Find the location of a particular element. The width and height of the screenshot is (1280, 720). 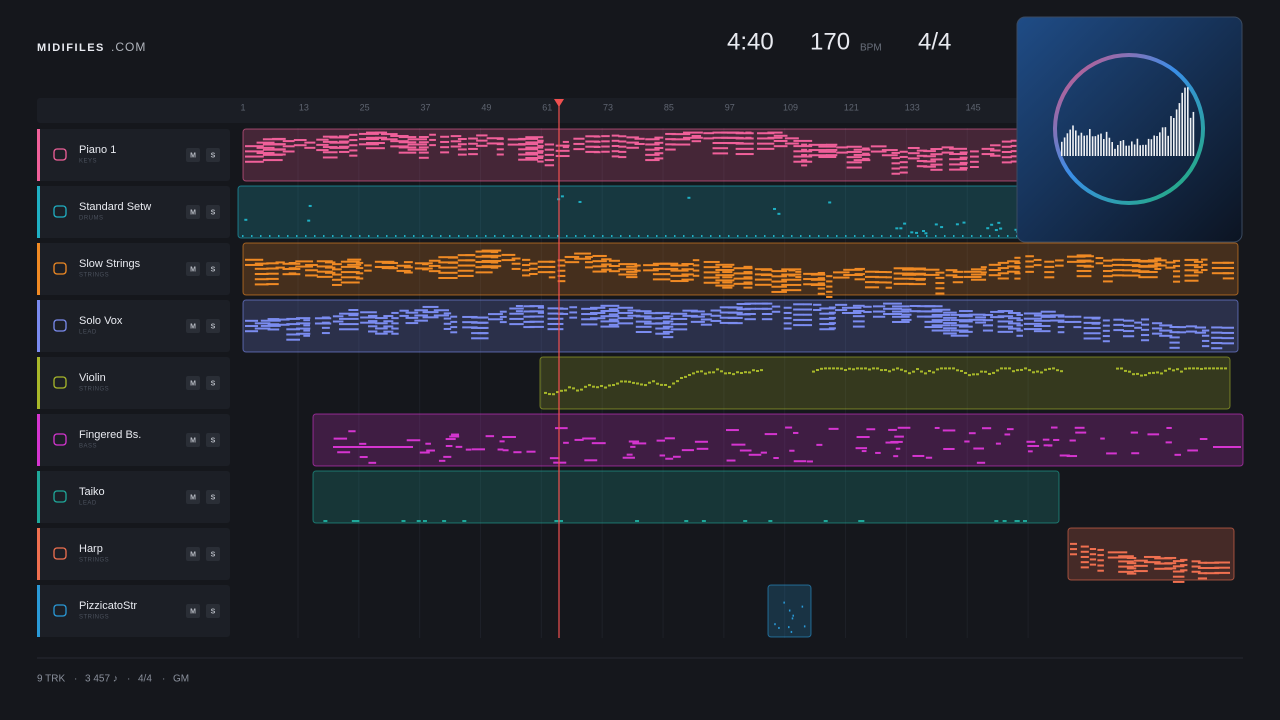

track-stripe is located at coordinates (38, 554).